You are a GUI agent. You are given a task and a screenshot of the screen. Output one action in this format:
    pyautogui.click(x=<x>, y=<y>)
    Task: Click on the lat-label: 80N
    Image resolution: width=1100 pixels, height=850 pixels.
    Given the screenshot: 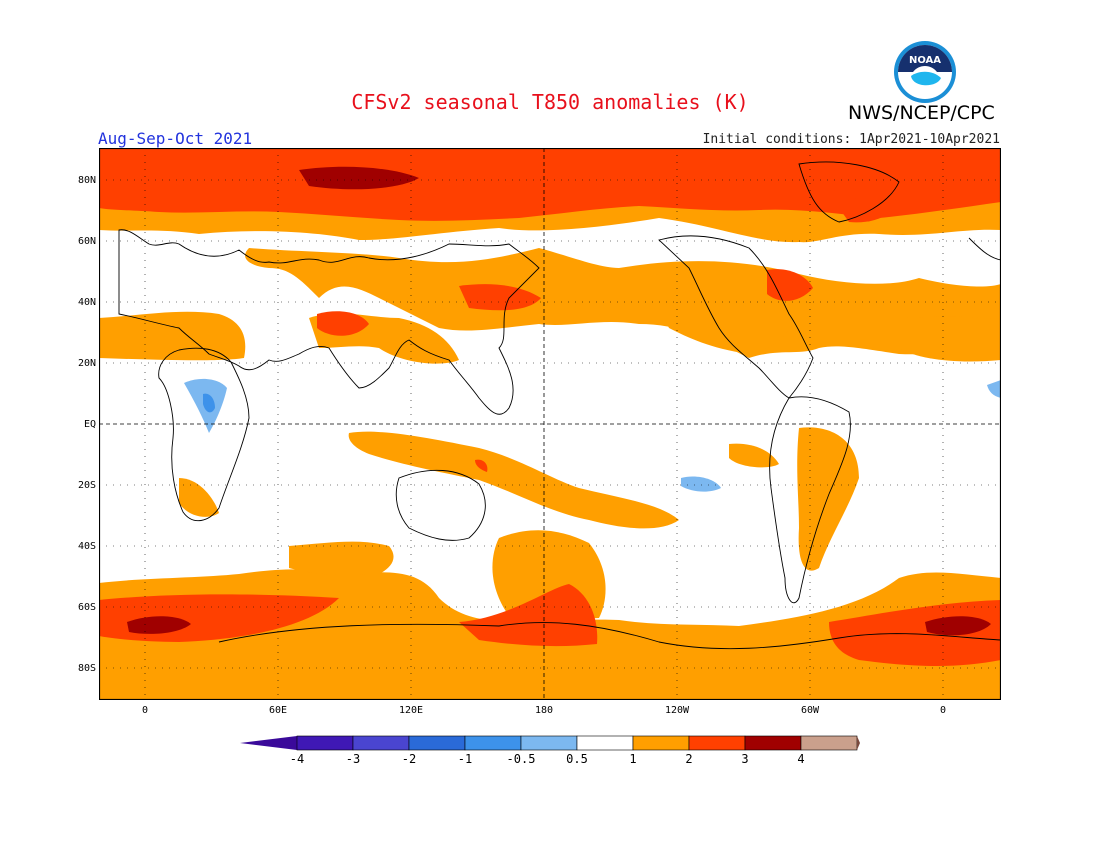 What is the action you would take?
    pyautogui.click(x=86, y=180)
    